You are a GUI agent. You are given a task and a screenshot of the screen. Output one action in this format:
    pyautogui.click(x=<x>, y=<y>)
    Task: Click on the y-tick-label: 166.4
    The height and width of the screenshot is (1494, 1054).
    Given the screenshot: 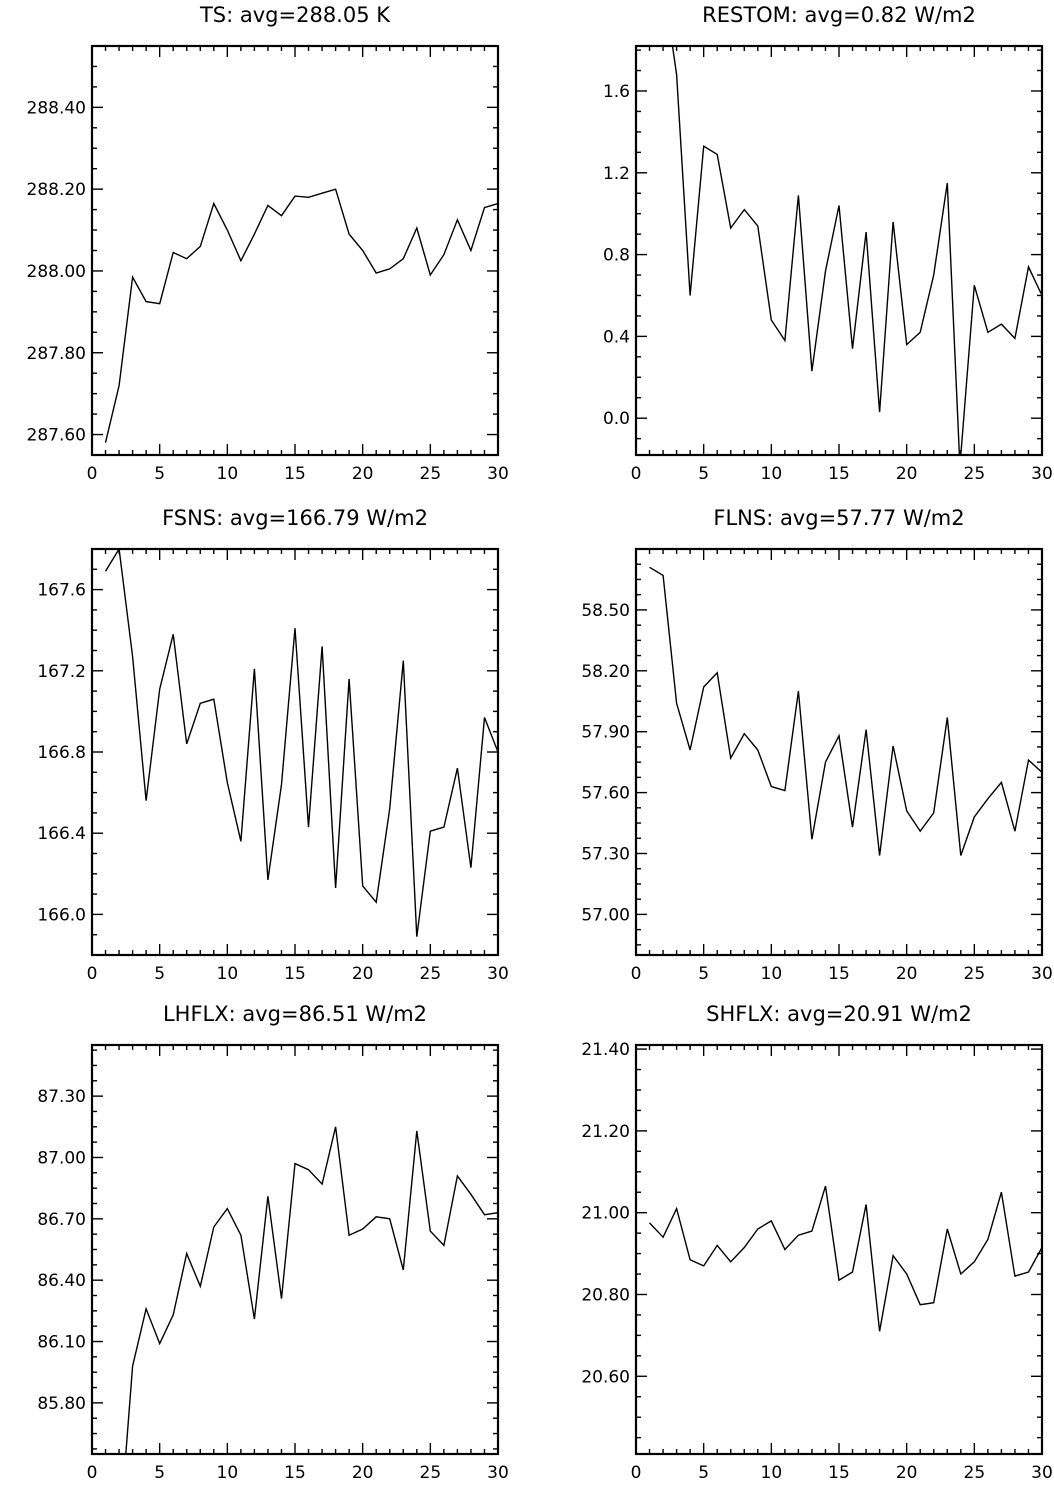 What is the action you would take?
    pyautogui.click(x=61, y=834)
    